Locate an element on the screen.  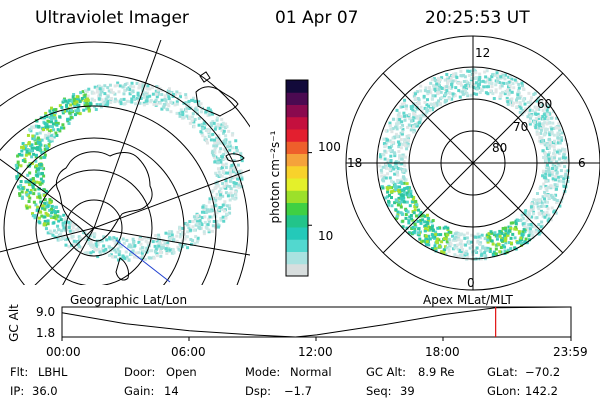
mlat-label-80: 80 is located at coordinates (500, 148).